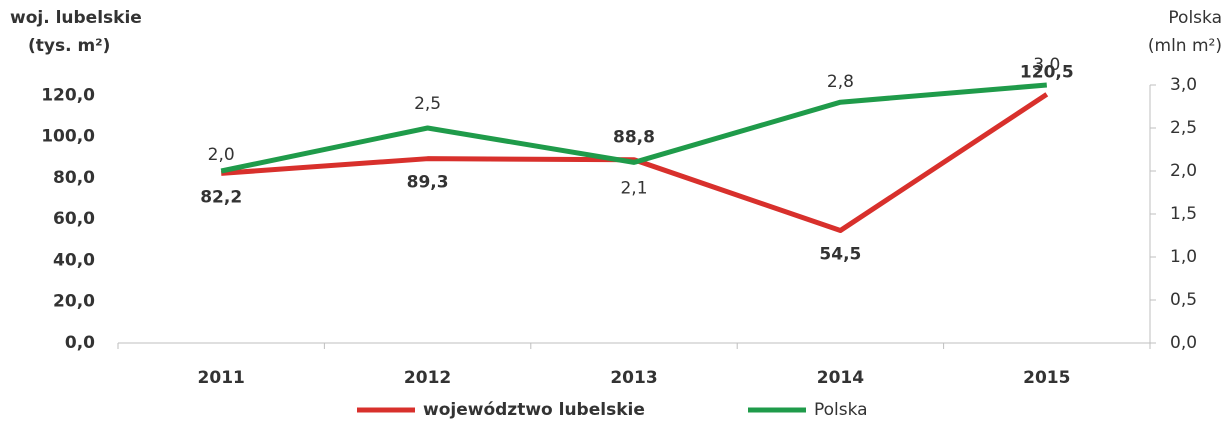  What do you see at coordinates (633, 378) in the screenshot?
I see `x-tick-label: 2013` at bounding box center [633, 378].